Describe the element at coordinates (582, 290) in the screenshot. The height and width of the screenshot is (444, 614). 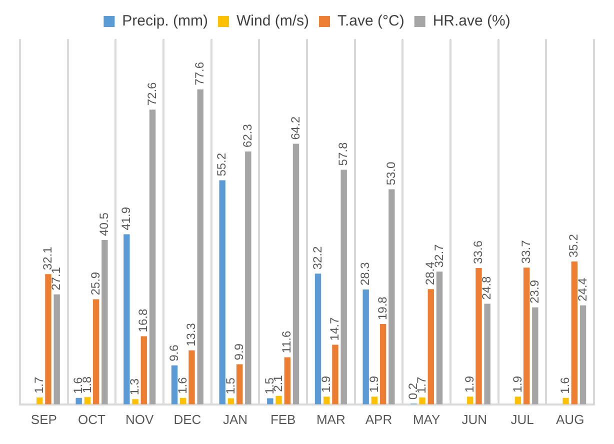
I see `data-label: 24.4` at that location.